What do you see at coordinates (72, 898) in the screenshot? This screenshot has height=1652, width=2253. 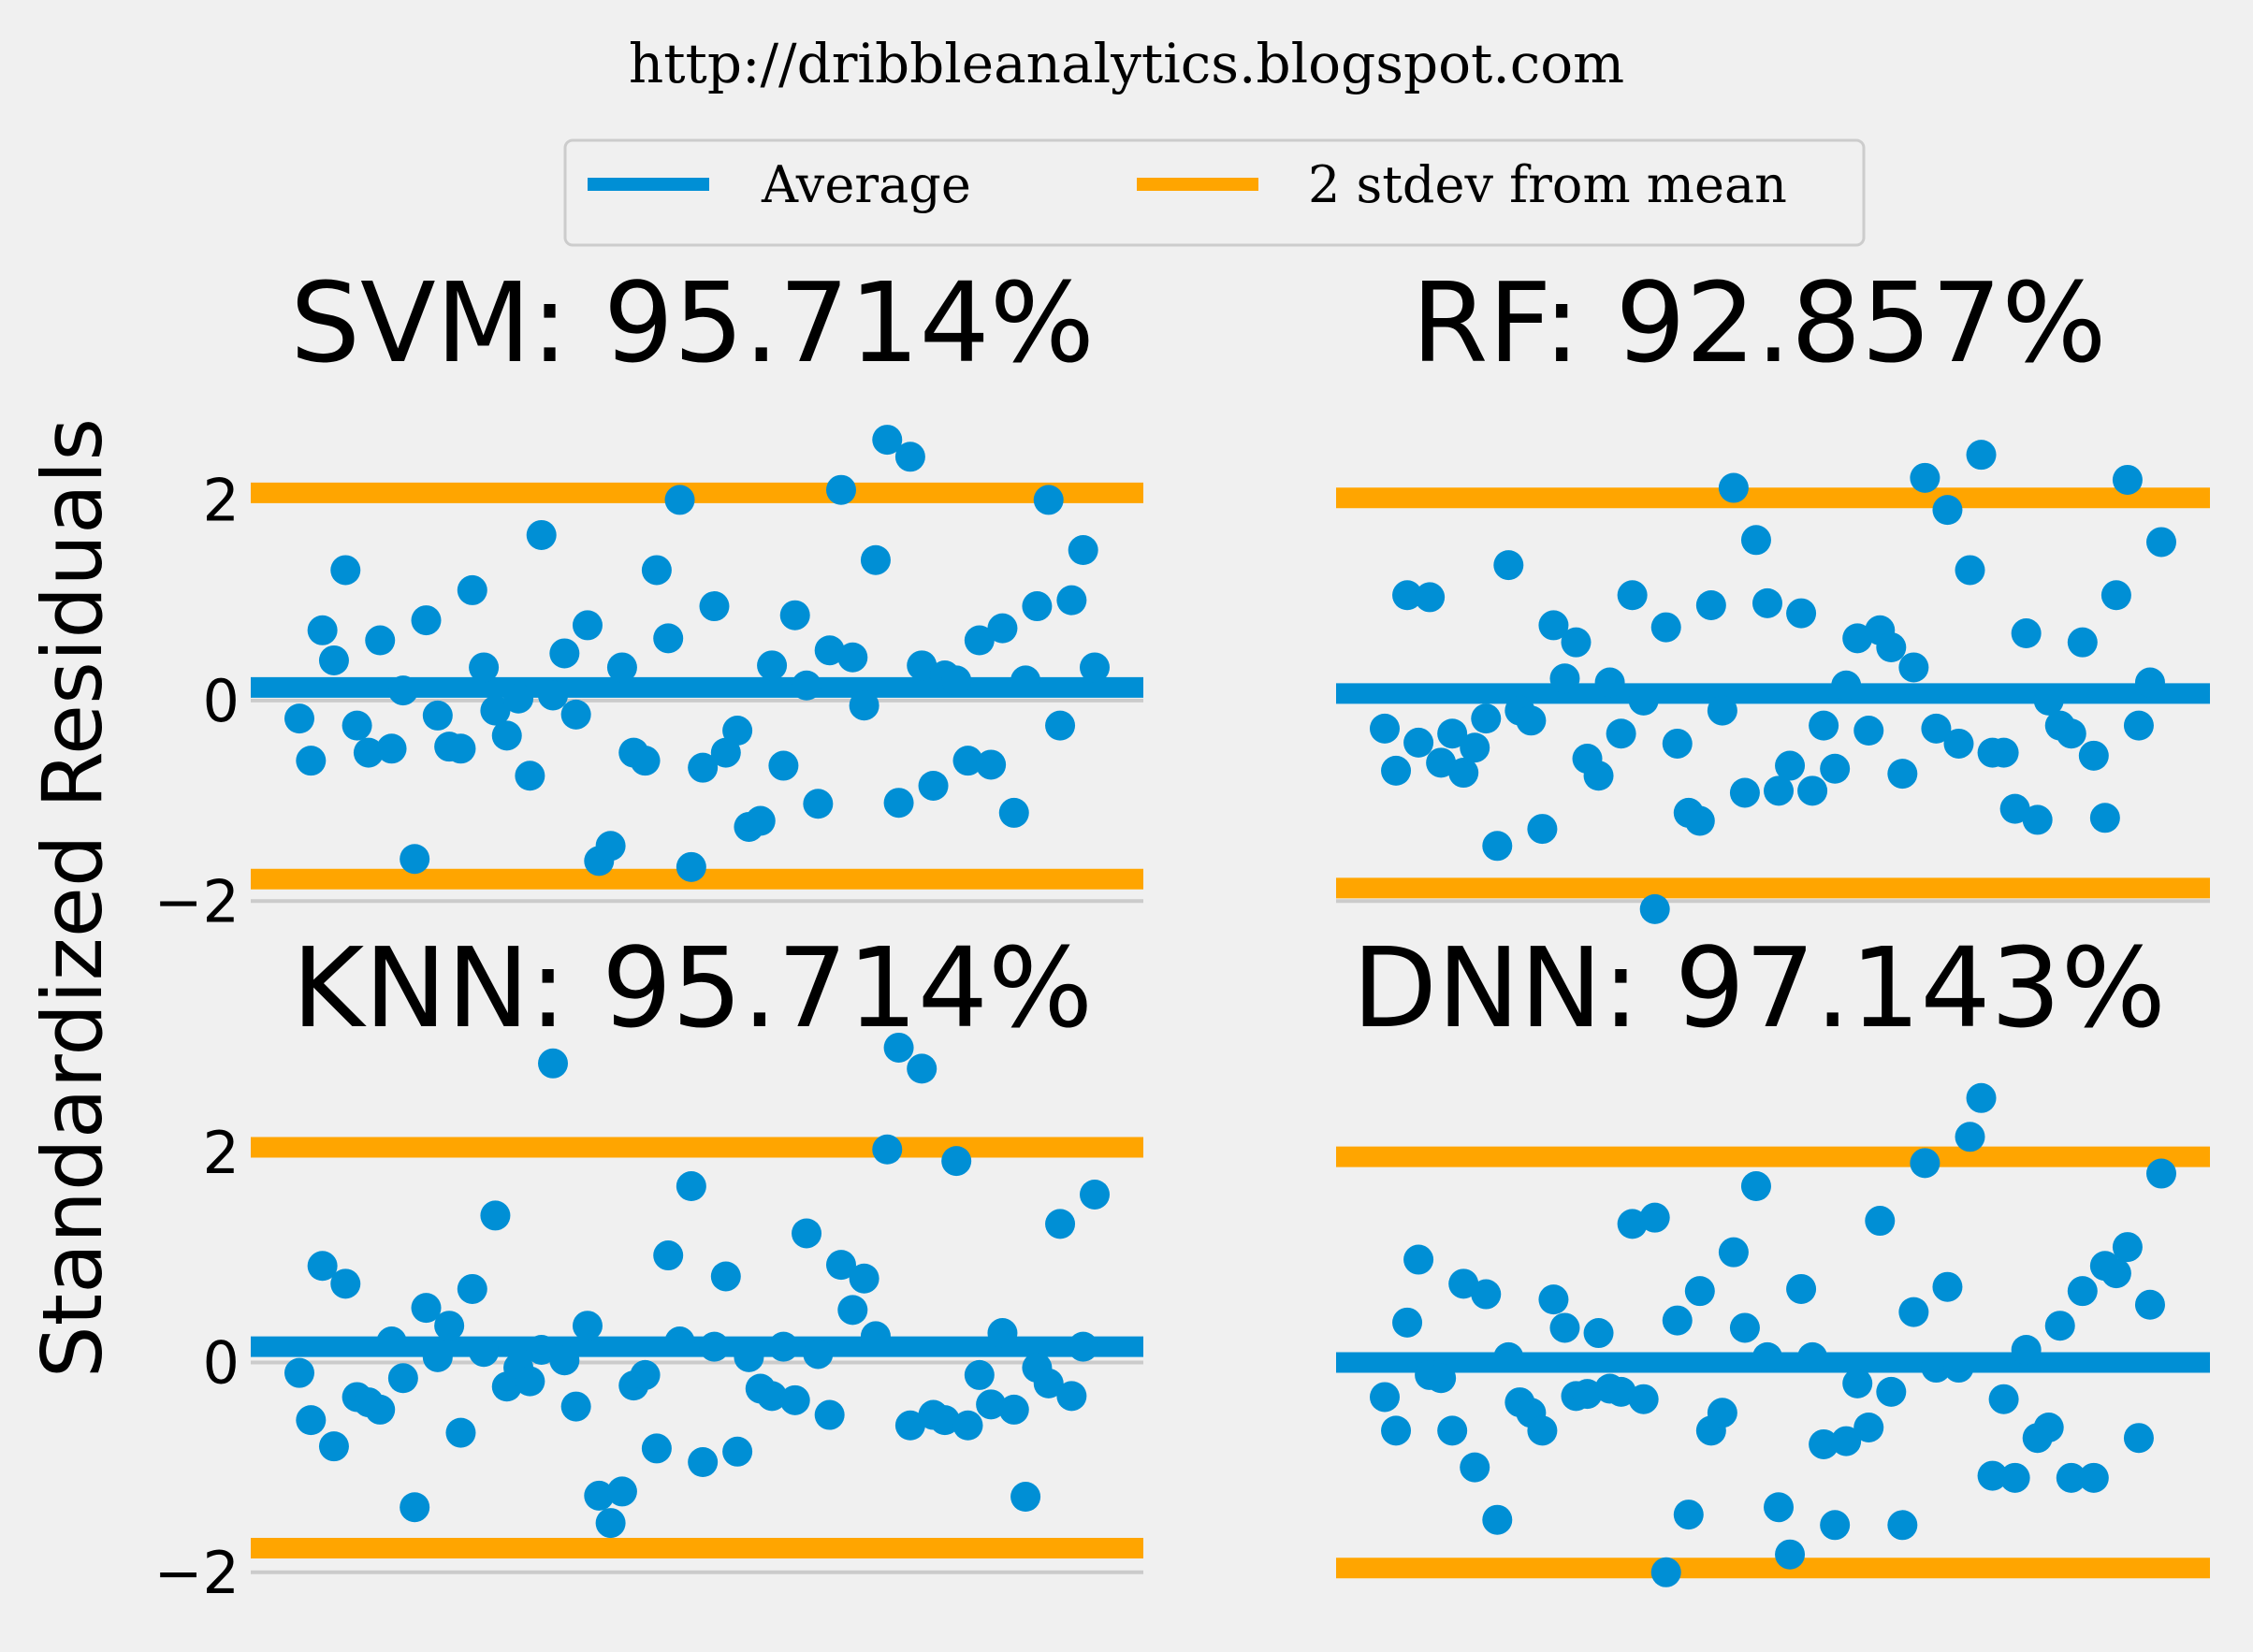 I see `y-axis-label: Standardized Residuals` at bounding box center [72, 898].